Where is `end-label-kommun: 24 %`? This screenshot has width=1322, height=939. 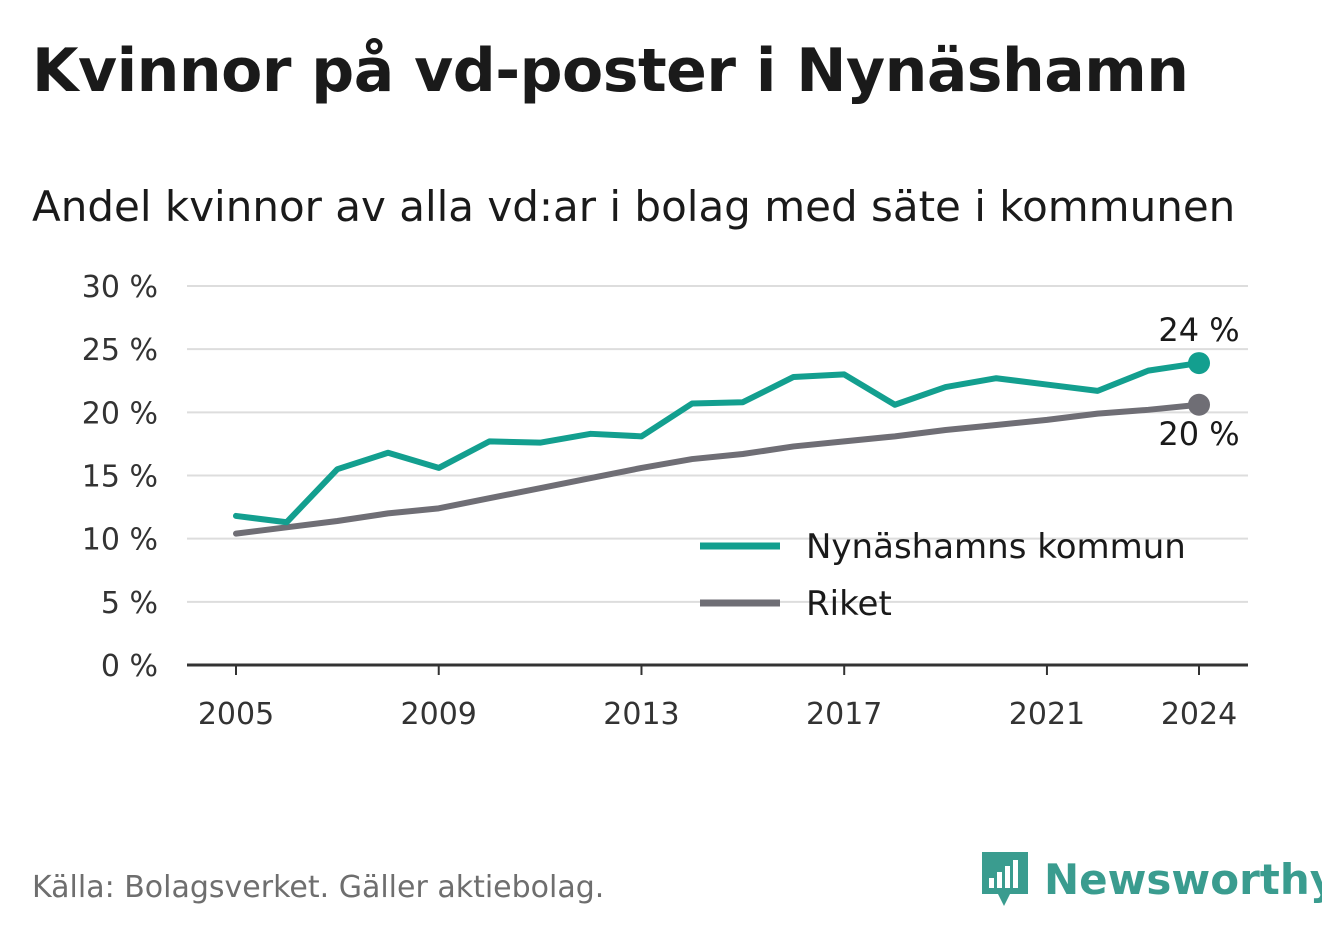 end-label-kommun: 24 % is located at coordinates (1198, 330).